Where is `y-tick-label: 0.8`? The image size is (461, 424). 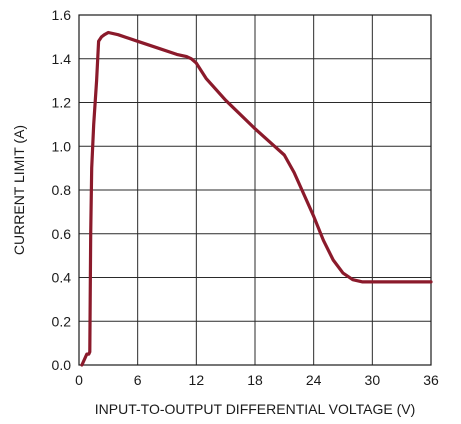 y-tick-label: 0.8 is located at coordinates (62, 190).